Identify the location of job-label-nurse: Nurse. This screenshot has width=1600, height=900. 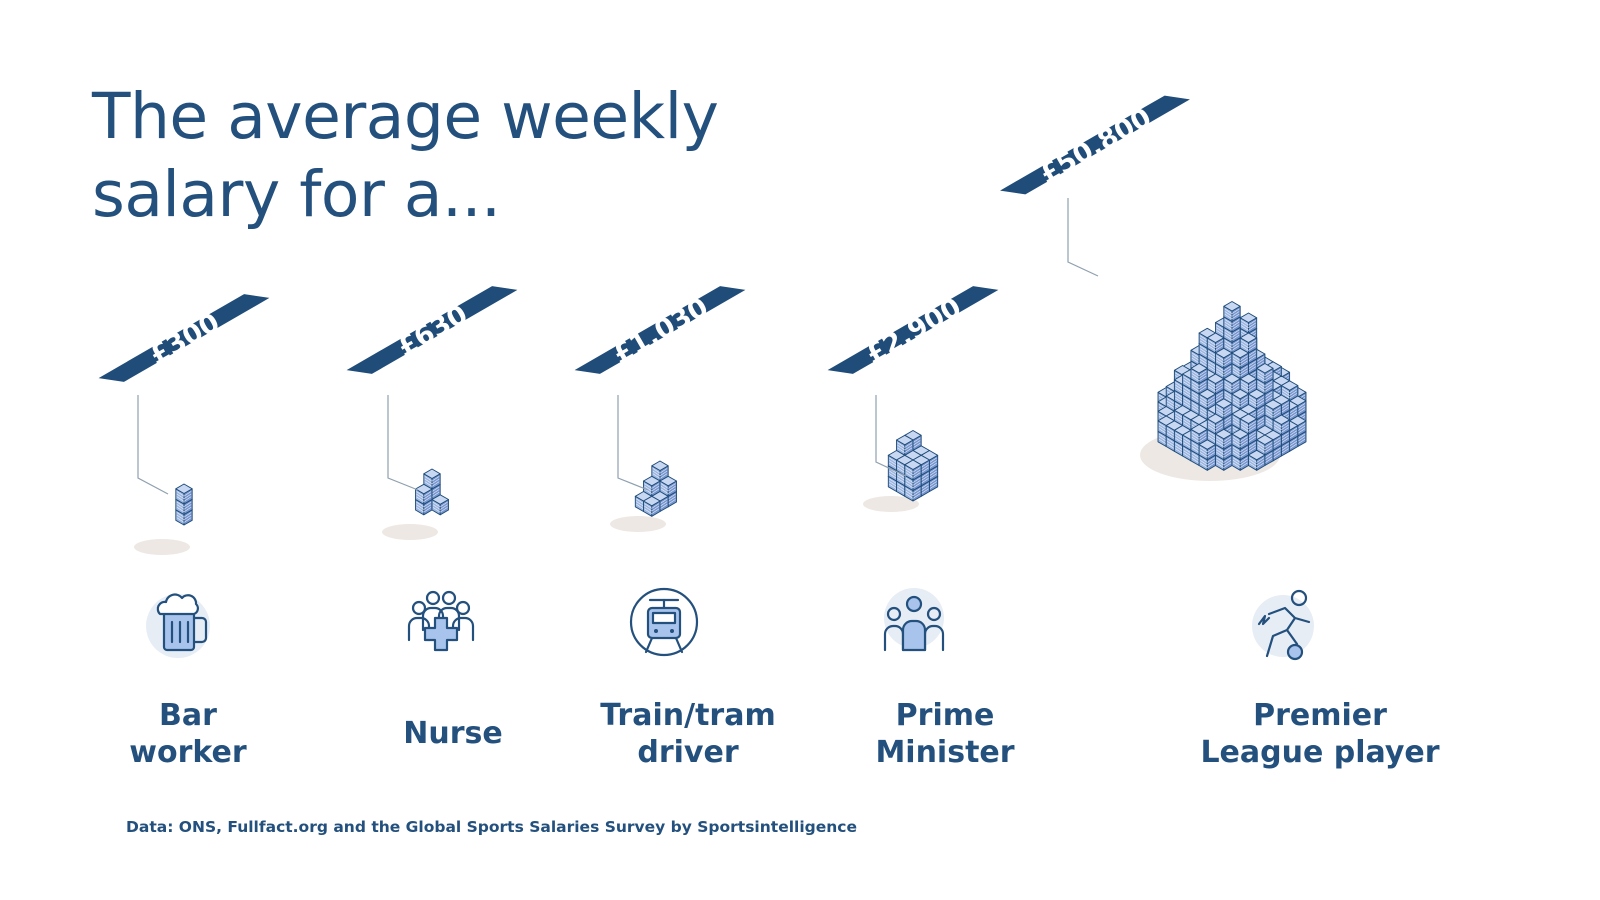
(453, 733).